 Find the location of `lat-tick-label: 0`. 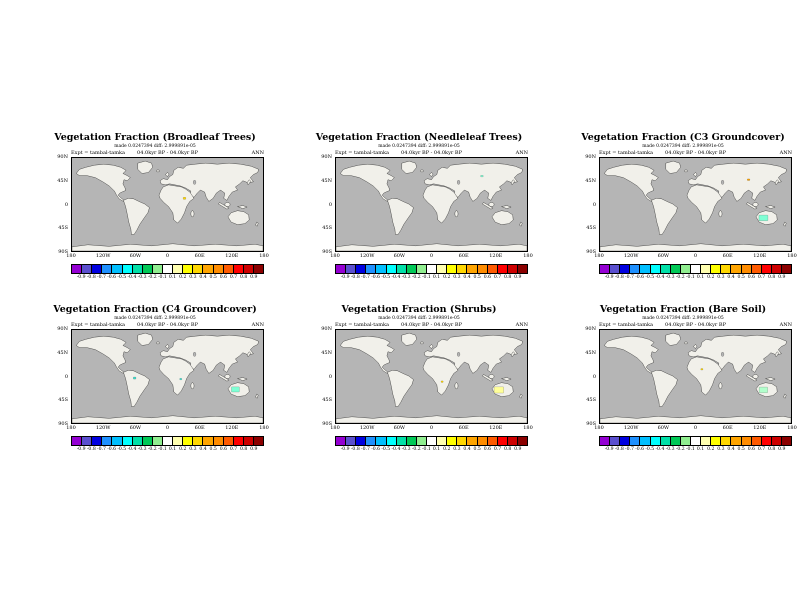

lat-tick-label: 0 is located at coordinates (594, 376).